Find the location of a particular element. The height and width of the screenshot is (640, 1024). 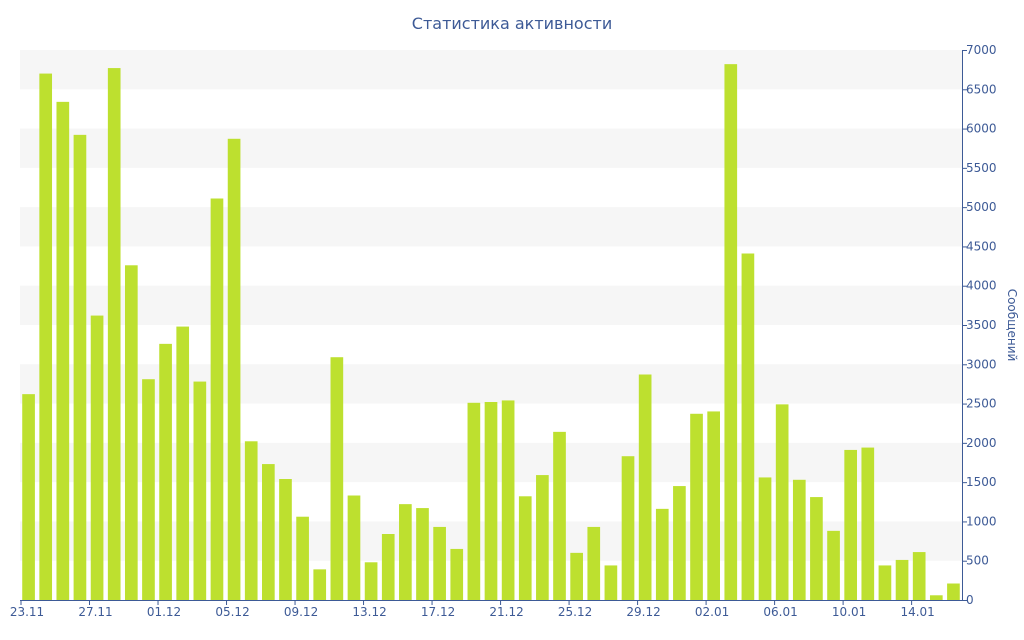

bar-03.01 is located at coordinates (731, 332).